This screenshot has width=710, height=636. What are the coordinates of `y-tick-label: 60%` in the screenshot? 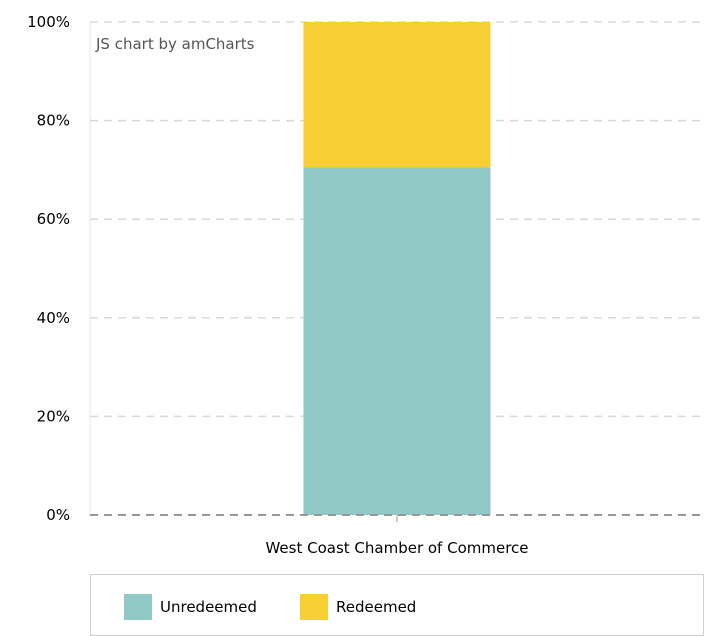 It's located at (53, 219).